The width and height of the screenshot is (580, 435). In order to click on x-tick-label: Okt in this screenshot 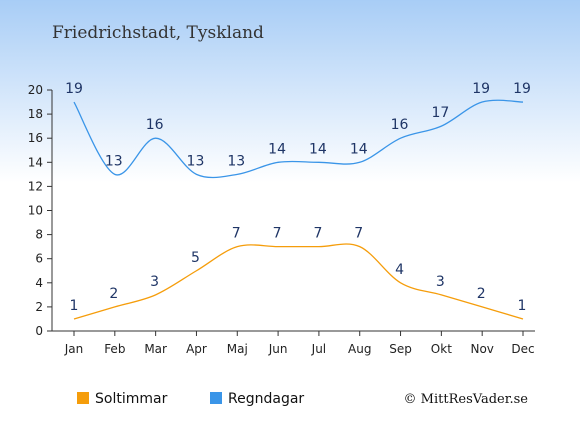, I will do `click(441, 349)`.